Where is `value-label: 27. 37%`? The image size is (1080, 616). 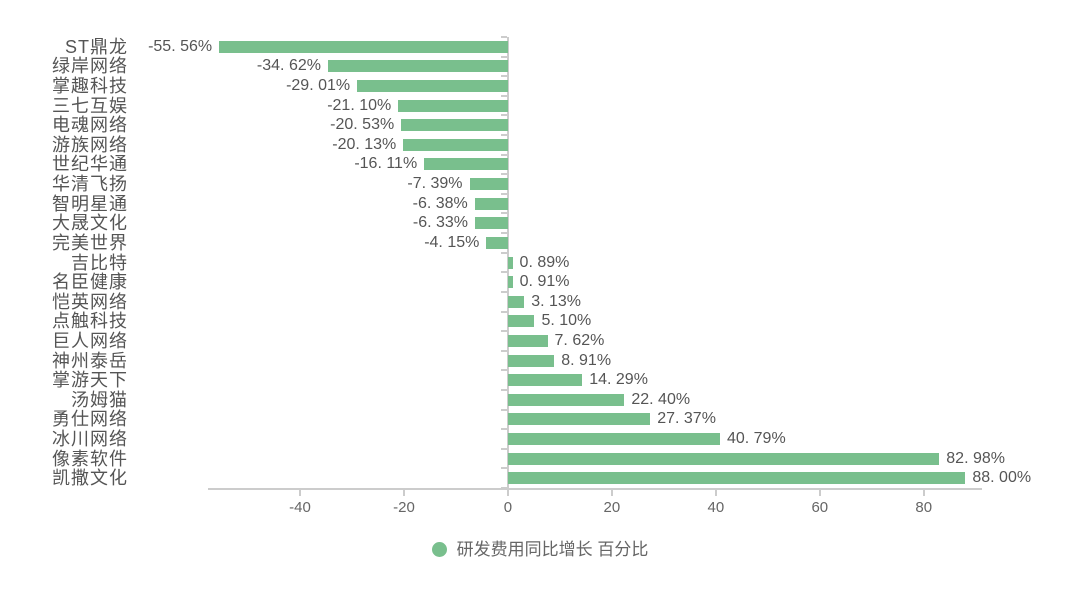 value-label: 27. 37% is located at coordinates (686, 419).